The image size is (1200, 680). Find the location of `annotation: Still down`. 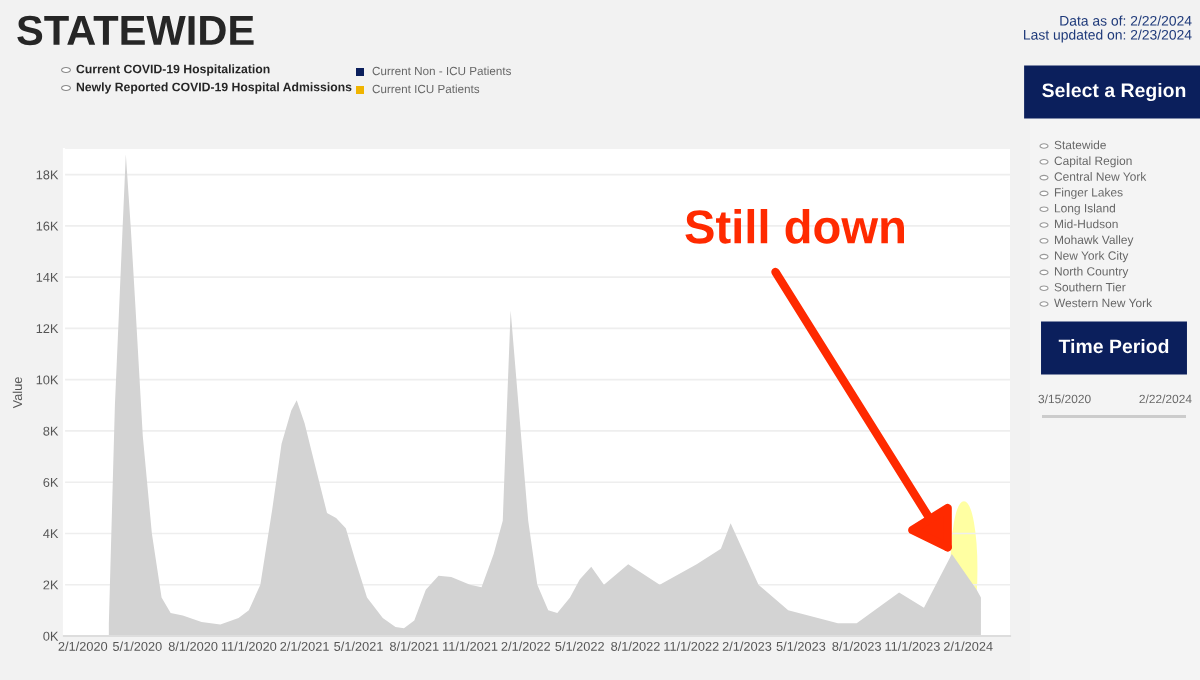

annotation: Still down is located at coordinates (794, 226).